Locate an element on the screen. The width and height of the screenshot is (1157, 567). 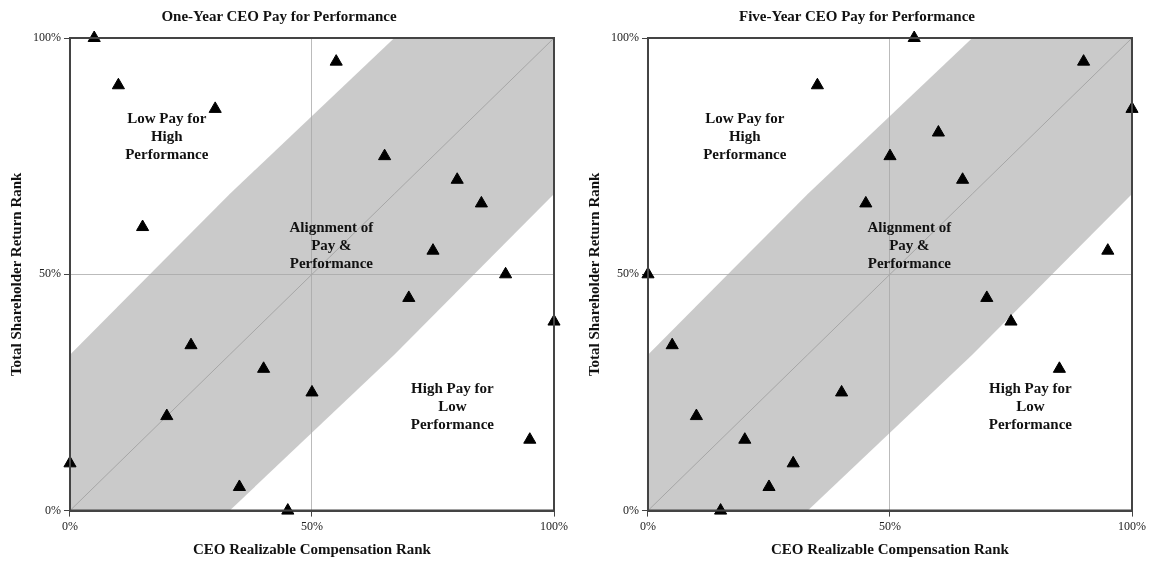
chart-title: One-Year CEO Pay for Performance is located at coordinates (279, 15).